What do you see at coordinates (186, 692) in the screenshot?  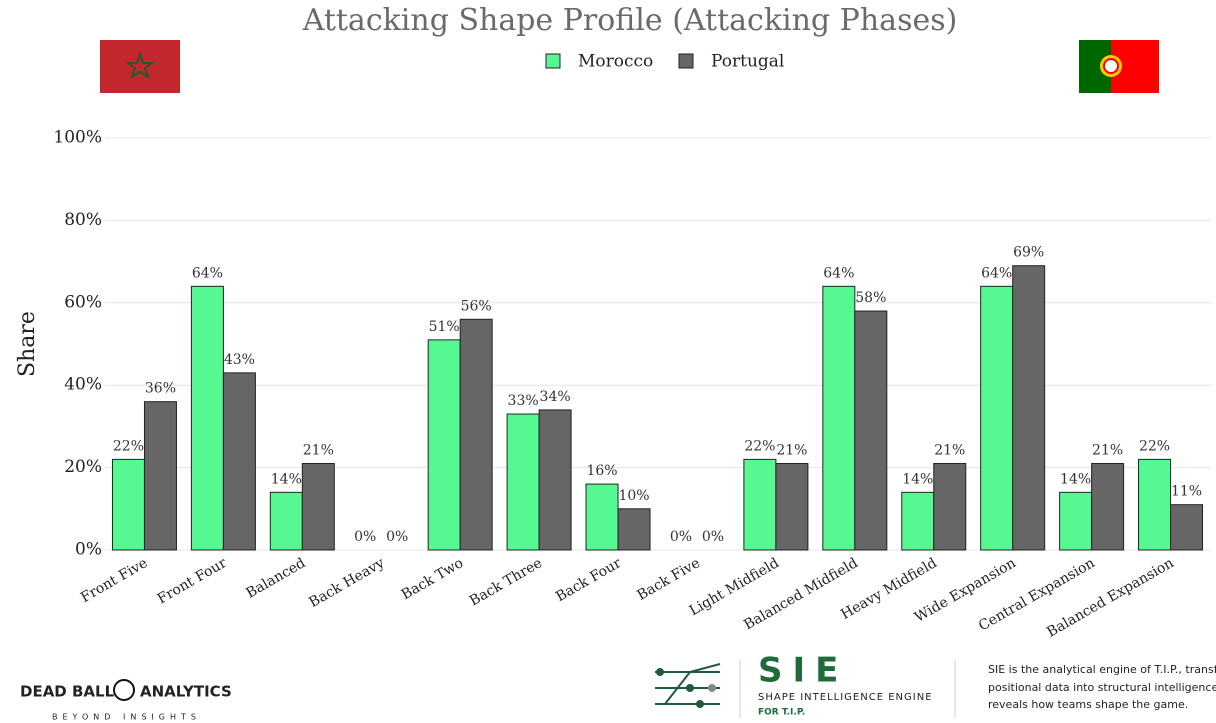 I see `brand2: ANALYTICS` at bounding box center [186, 692].